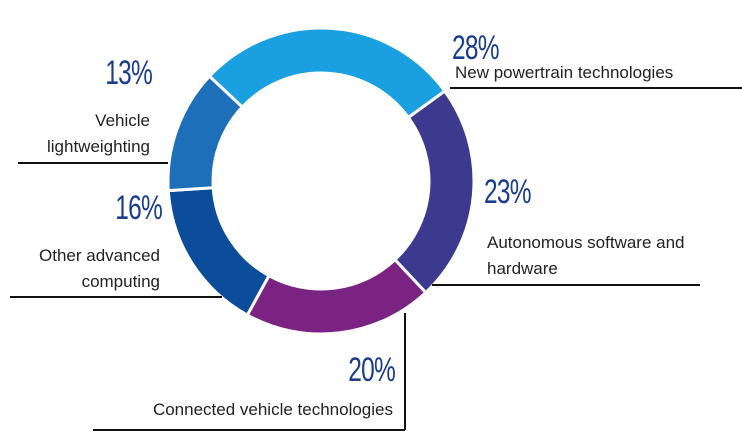  I want to click on category-label: New powertrain technologies, so click(564, 72).